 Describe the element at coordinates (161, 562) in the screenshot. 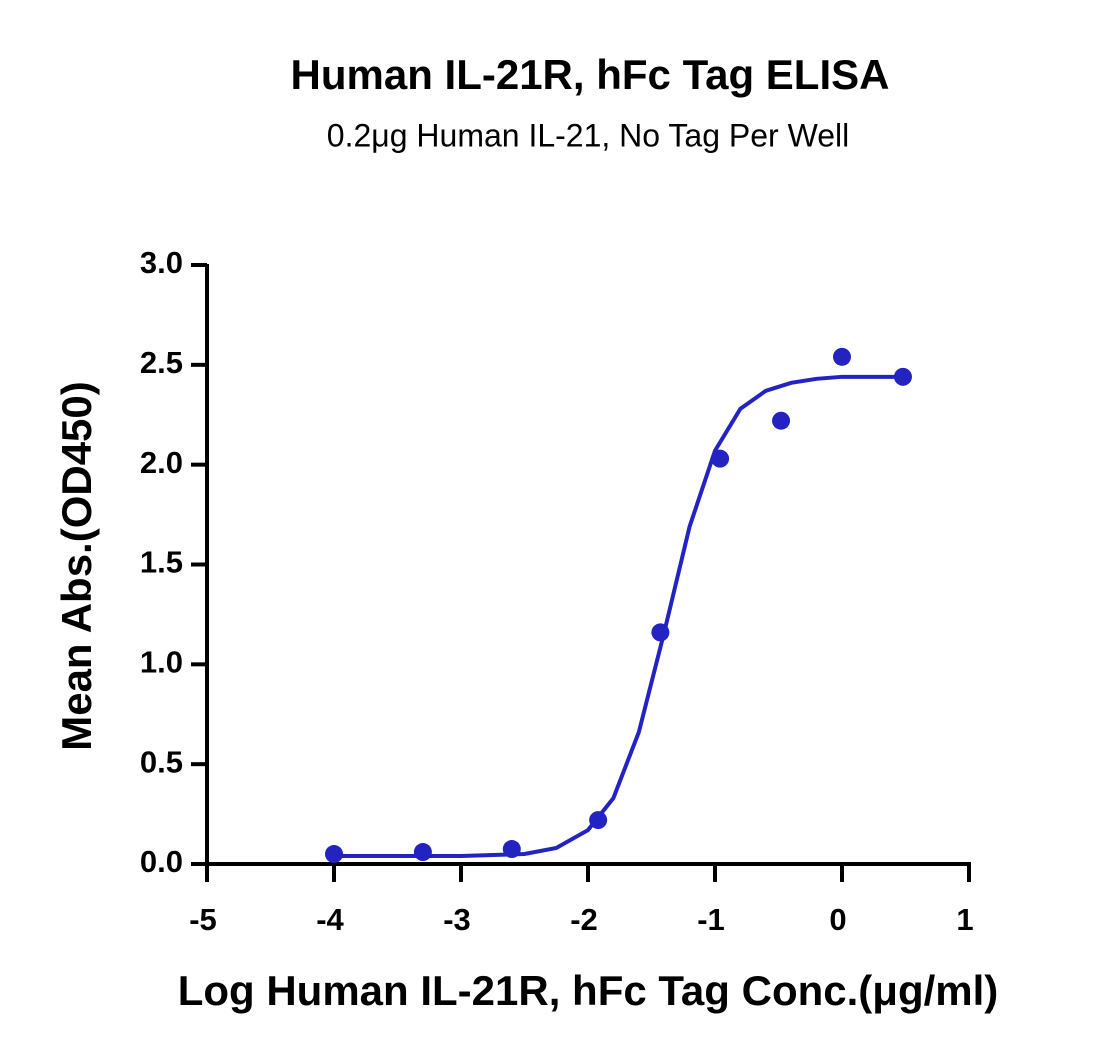

I see `y-tick-label: 1.5` at that location.